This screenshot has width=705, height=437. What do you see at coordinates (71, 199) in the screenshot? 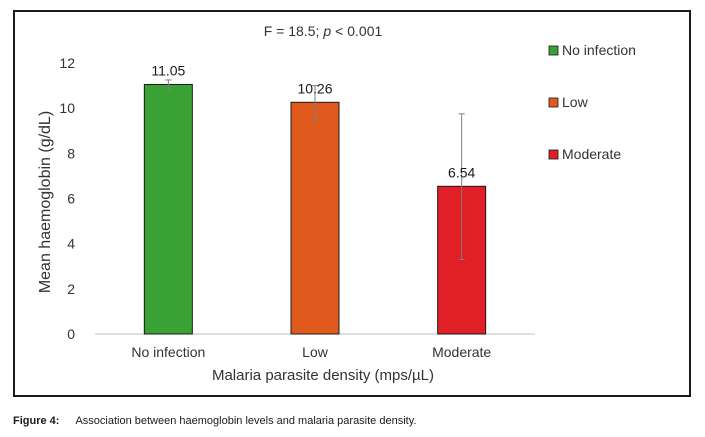
I see `y-tick-label: 6` at bounding box center [71, 199].